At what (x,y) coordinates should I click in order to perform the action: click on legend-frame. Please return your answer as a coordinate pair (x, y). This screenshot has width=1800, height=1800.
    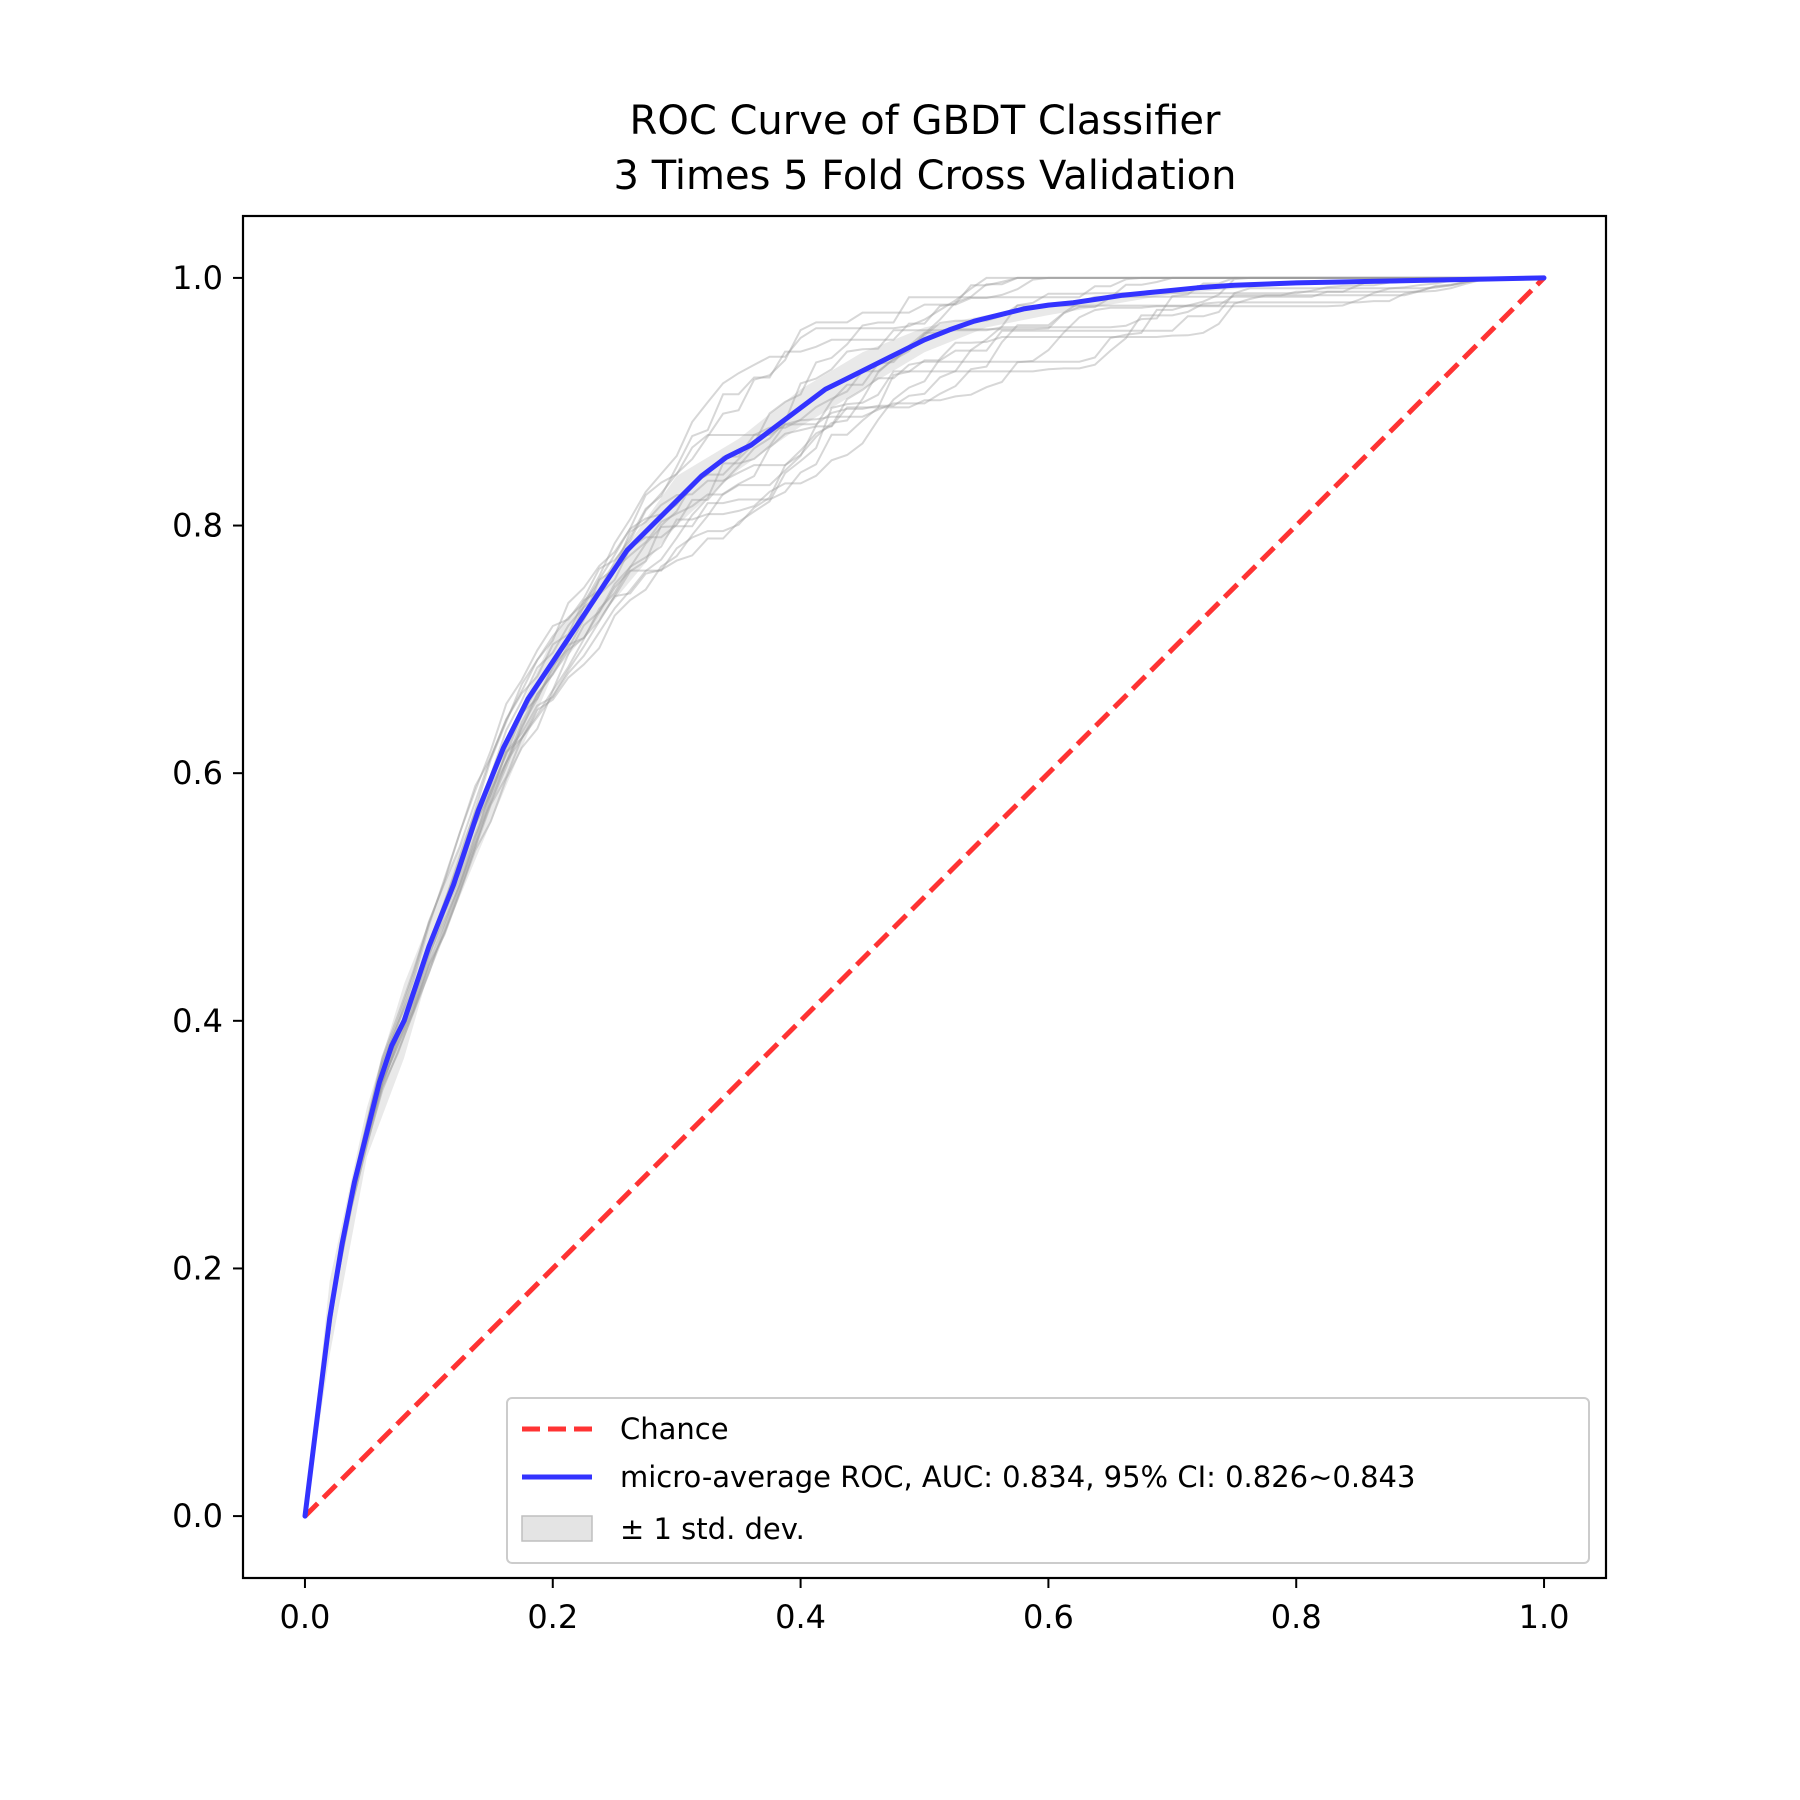
    Looking at the image, I should click on (1048, 1480).